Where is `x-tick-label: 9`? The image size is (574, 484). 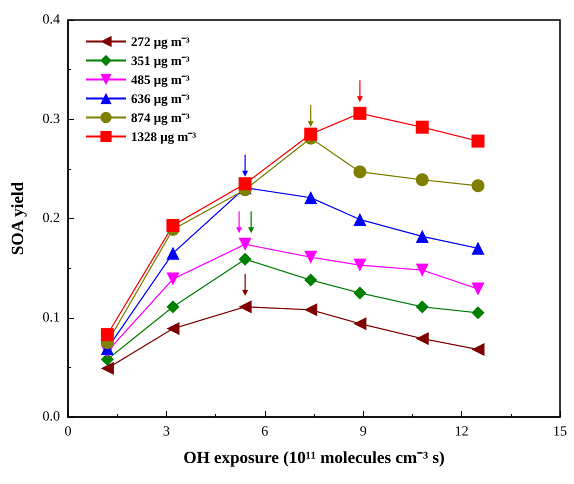 x-tick-label: 9 is located at coordinates (363, 432).